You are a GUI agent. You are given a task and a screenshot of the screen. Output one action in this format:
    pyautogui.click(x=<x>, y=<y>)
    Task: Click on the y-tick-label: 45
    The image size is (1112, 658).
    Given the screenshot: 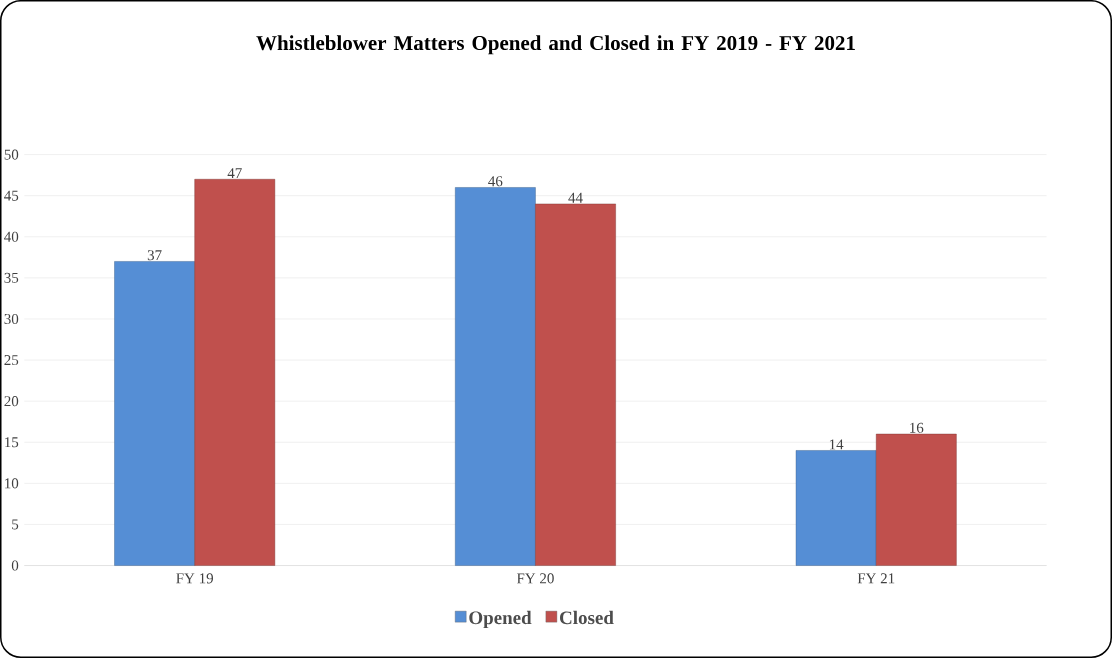 What is the action you would take?
    pyautogui.click(x=11, y=195)
    